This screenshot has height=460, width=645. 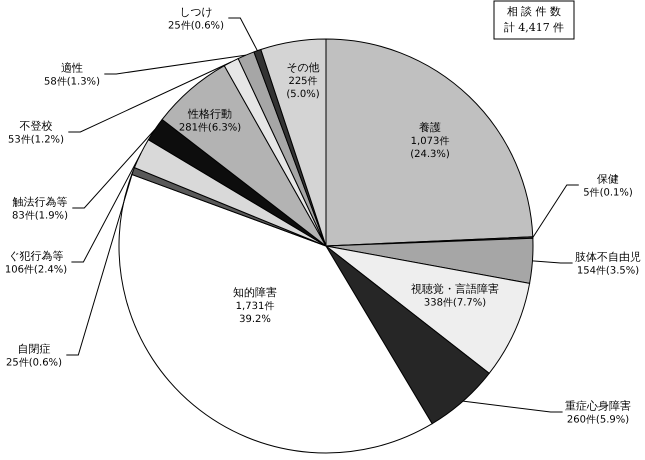 I want to click on slice-label: しつけ, so click(x=196, y=12).